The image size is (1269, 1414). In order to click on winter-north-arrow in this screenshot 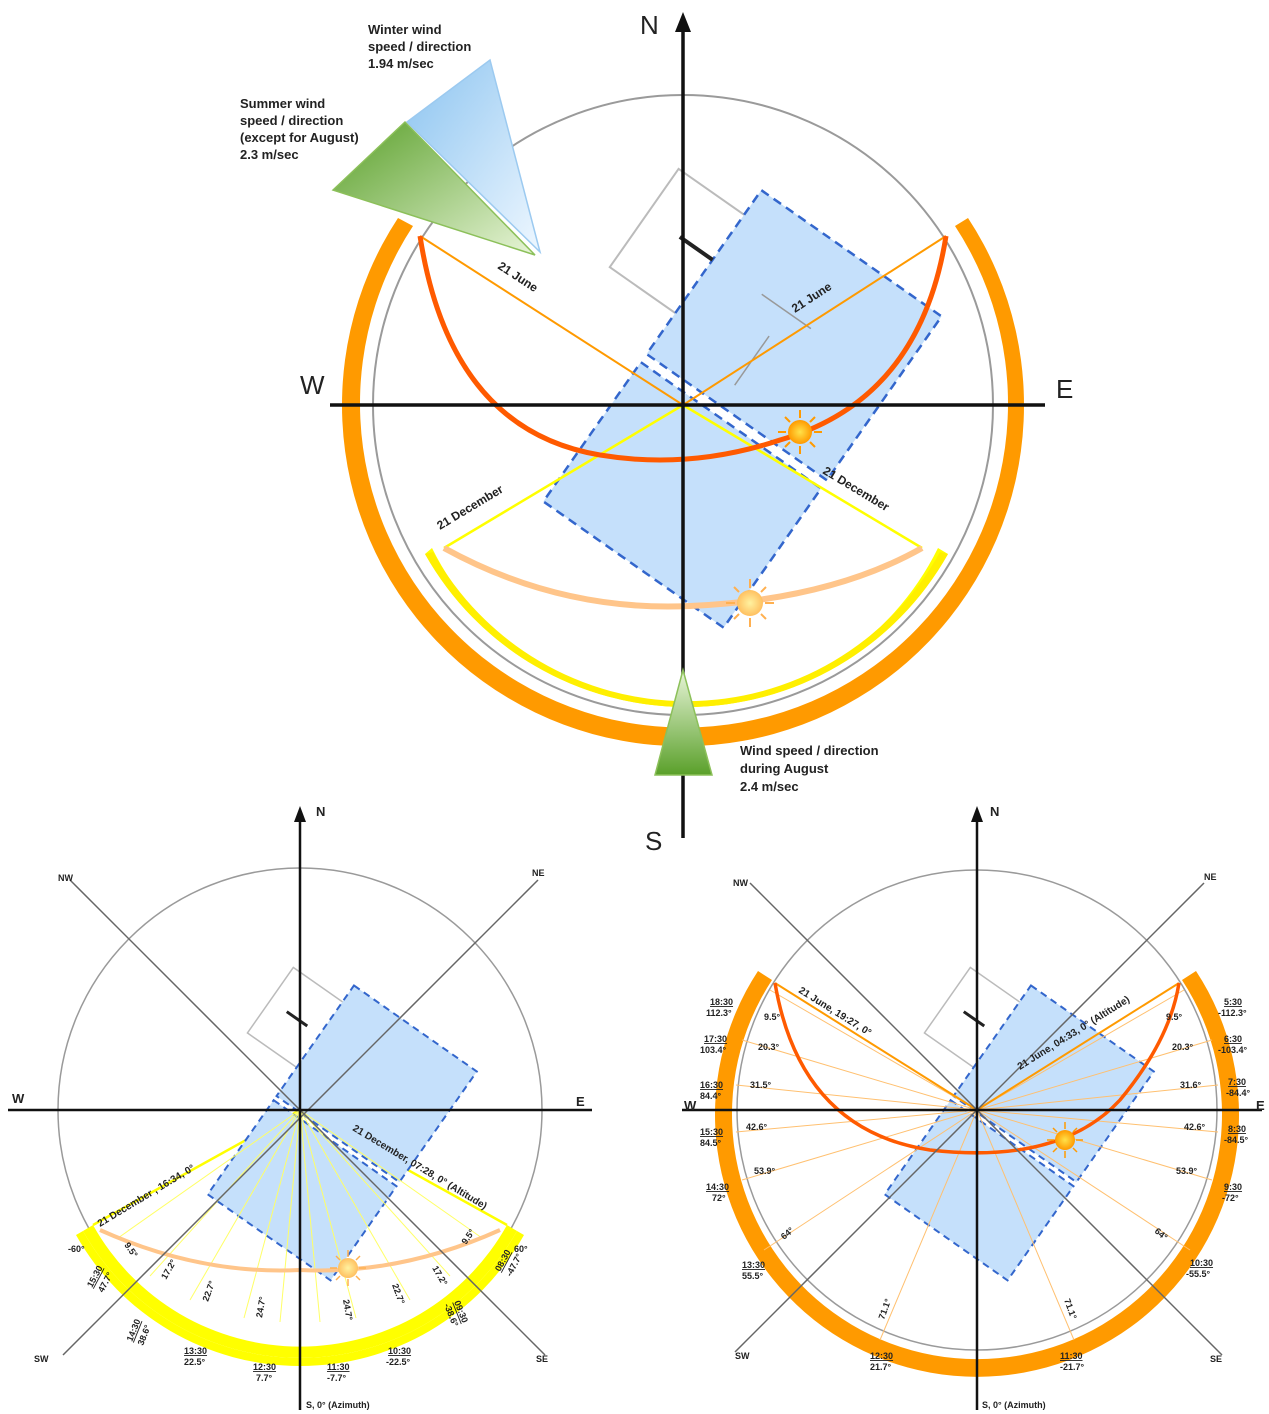, I will do `click(300, 814)`.